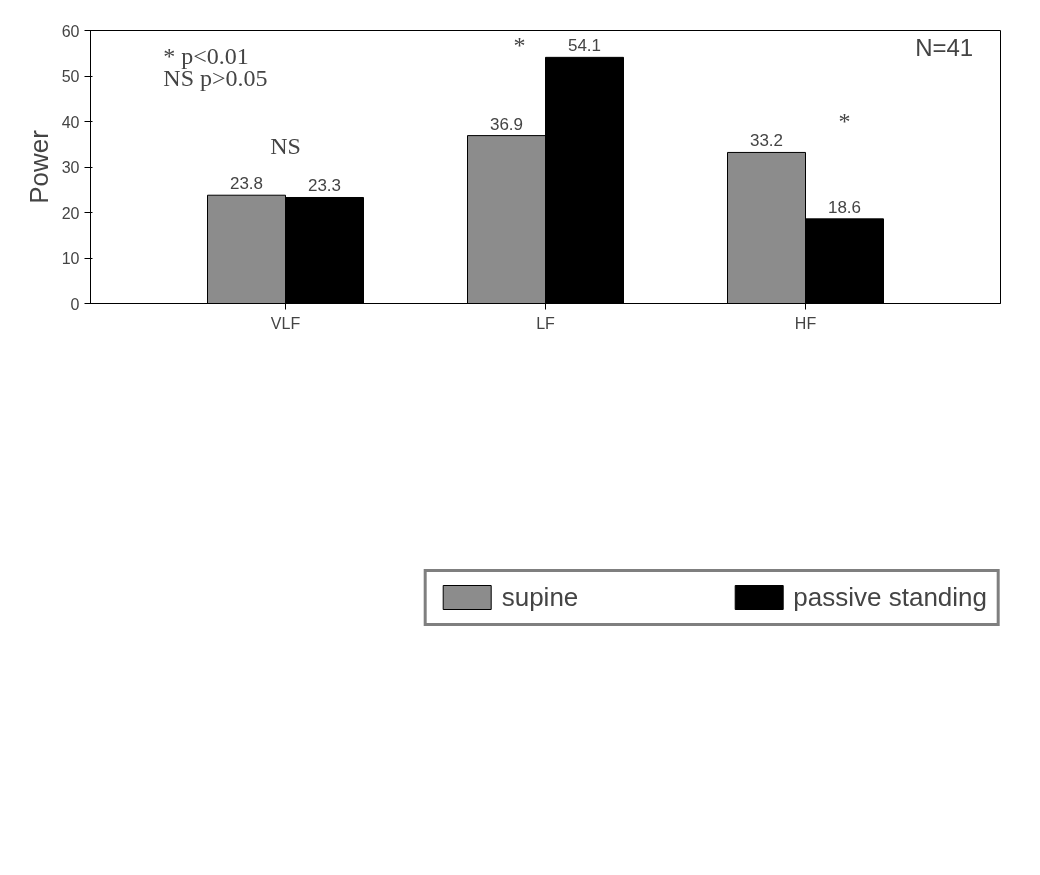 Image resolution: width=1040 pixels, height=875 pixels. What do you see at coordinates (70, 31) in the screenshot?
I see `y-tick-label: 60` at bounding box center [70, 31].